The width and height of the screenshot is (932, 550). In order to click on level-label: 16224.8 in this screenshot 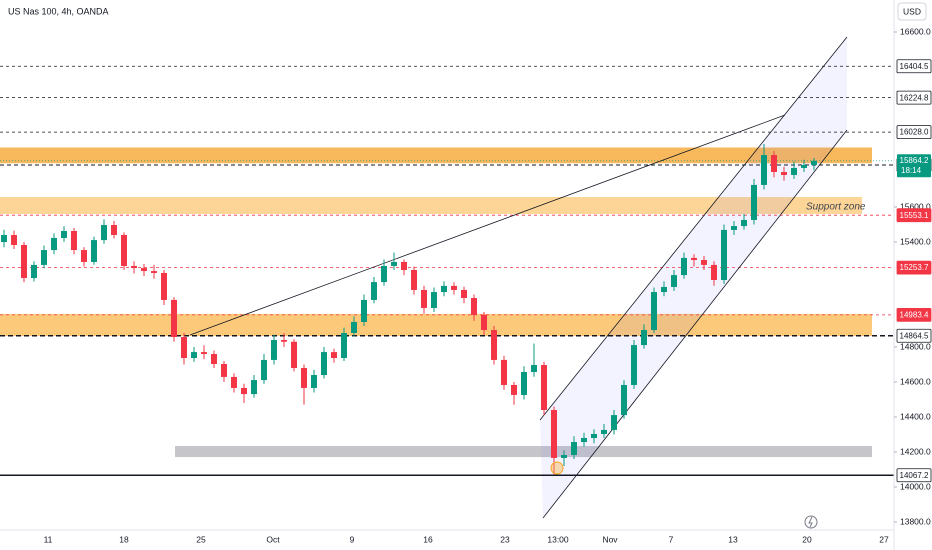, I will do `click(914, 97)`.